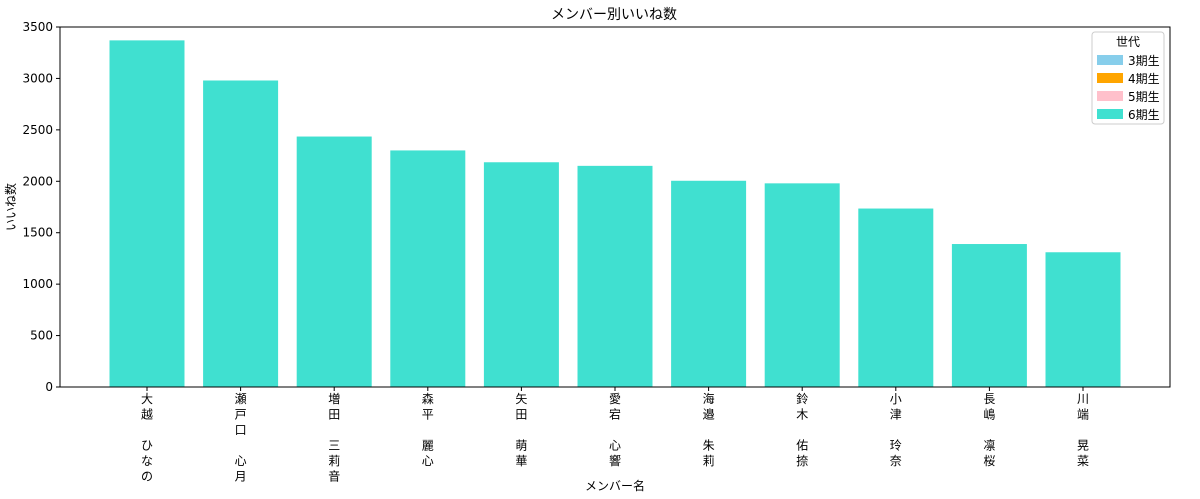 This screenshot has width=1200, height=499. I want to click on x-tick-label: 海邉朱莉, so click(709, 429).